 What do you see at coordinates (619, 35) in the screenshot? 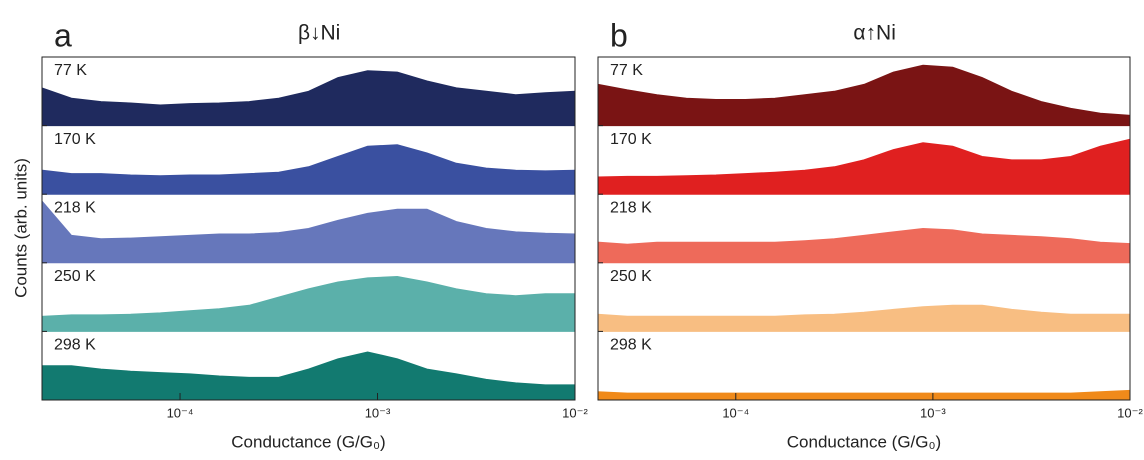
I see `panel-letter: b` at bounding box center [619, 35].